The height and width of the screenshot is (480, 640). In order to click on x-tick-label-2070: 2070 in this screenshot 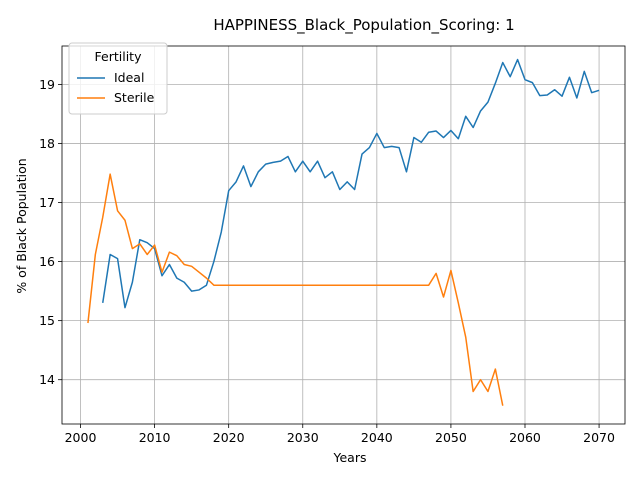, I will do `click(599, 437)`.